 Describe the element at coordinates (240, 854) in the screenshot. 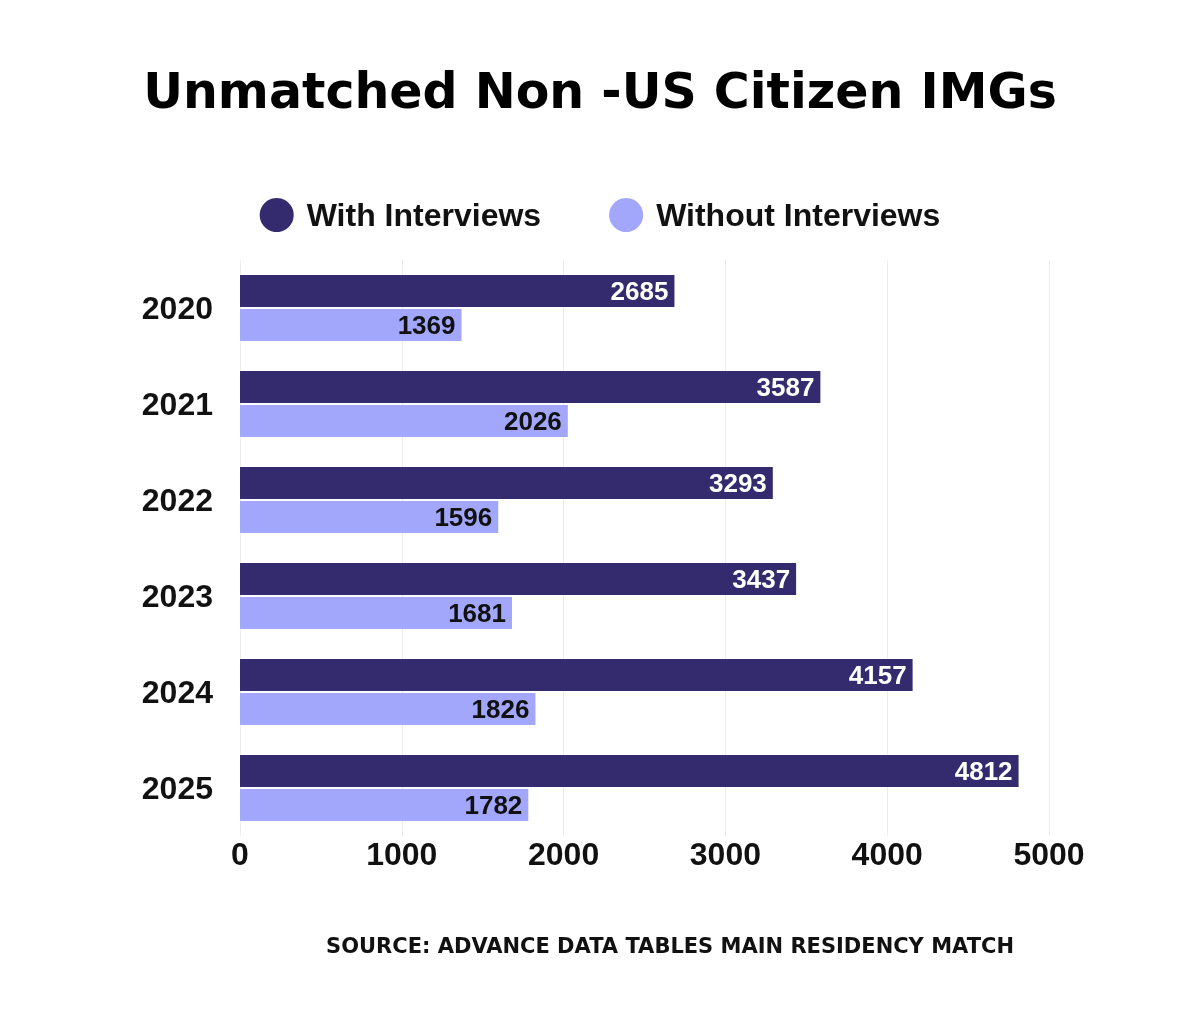

I see `x-tick-label: 0` at that location.